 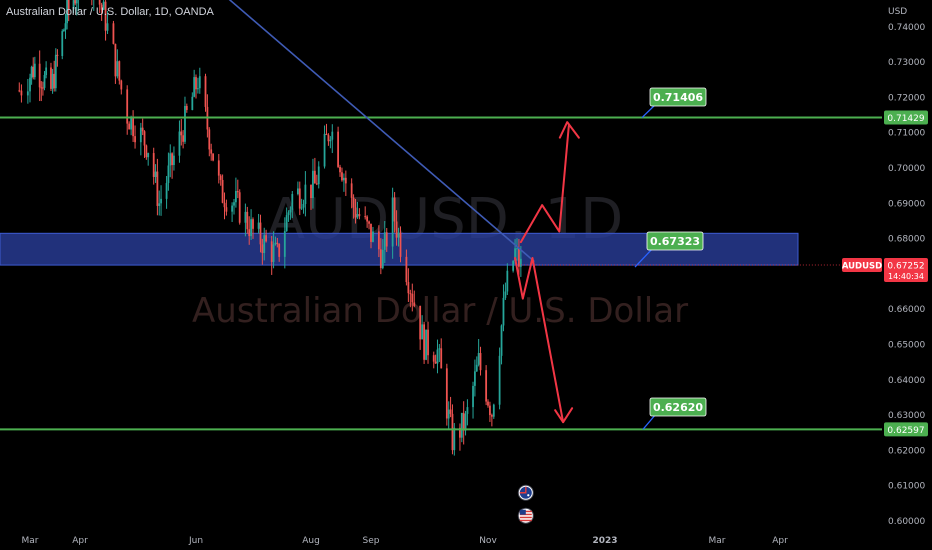 I want to click on price-tick-label: 0.73000, so click(x=906, y=63).